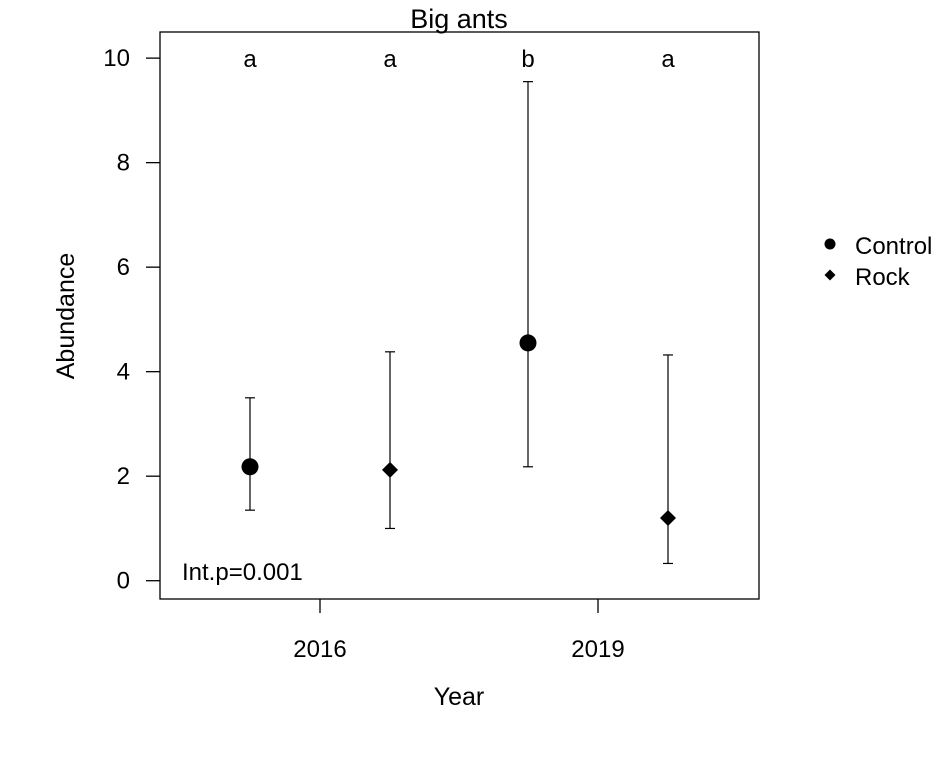 This screenshot has height=760, width=952. Describe the element at coordinates (123, 581) in the screenshot. I see `y-tick-label: 0` at that location.